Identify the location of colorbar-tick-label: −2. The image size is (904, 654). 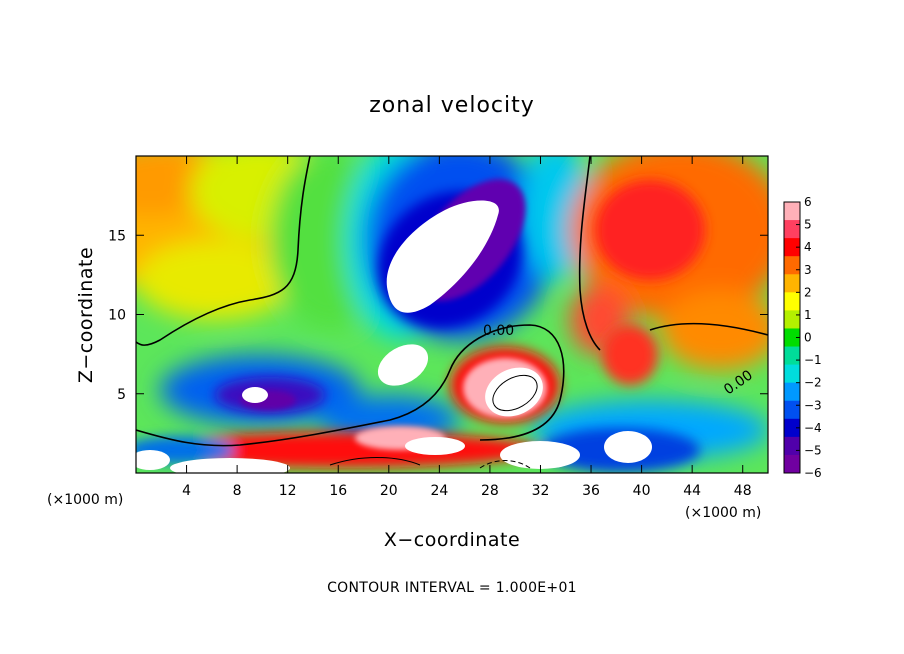
(813, 383).